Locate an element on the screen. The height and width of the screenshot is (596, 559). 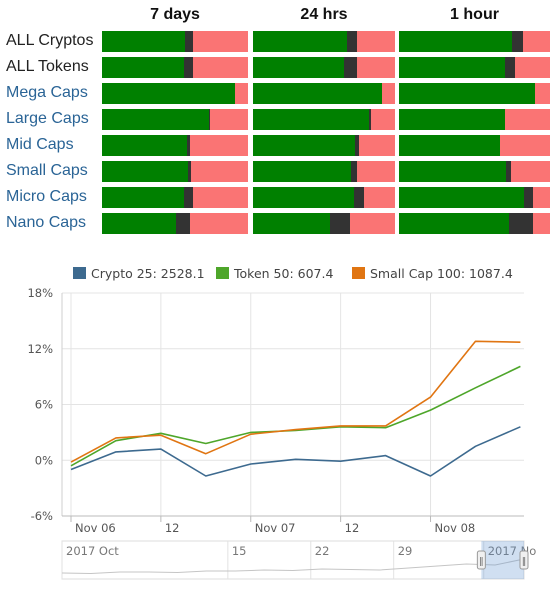
legend-label: Small Cap 100: 1087.4 is located at coordinates (441, 273).